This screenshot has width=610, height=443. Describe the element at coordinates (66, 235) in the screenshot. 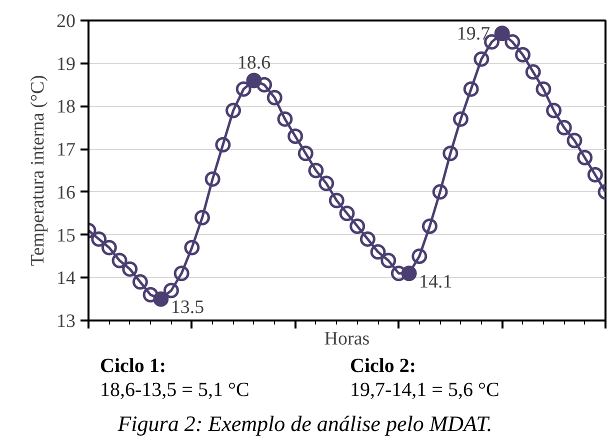

I see `y-tick-label: 15` at that location.